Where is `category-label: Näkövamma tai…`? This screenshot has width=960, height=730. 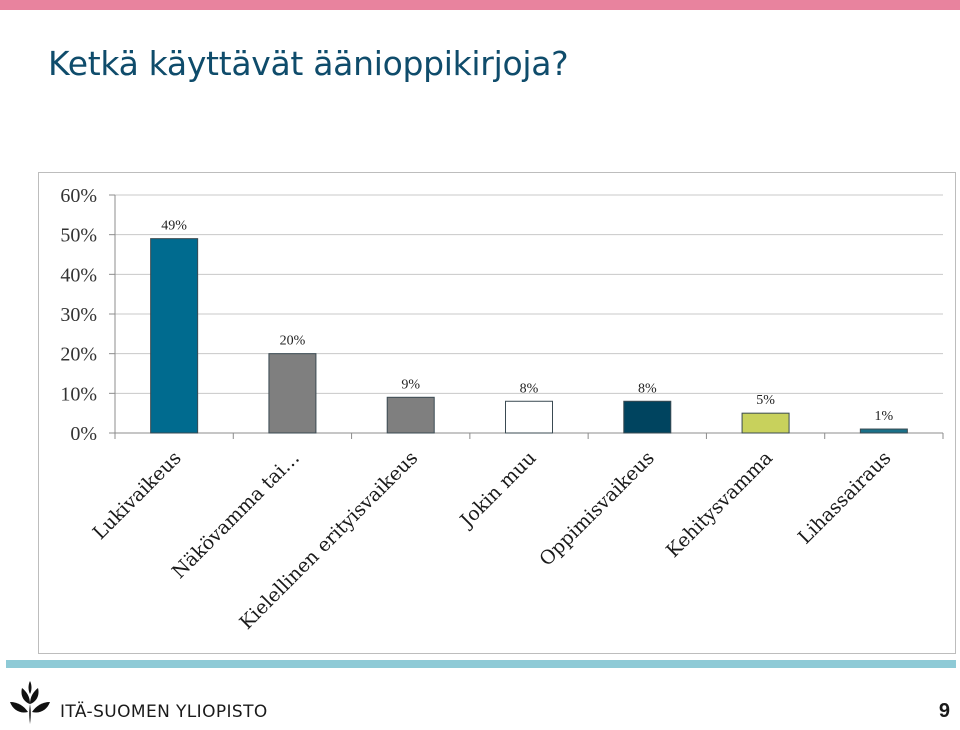 category-label: Näkövamma tai… is located at coordinates (236, 515).